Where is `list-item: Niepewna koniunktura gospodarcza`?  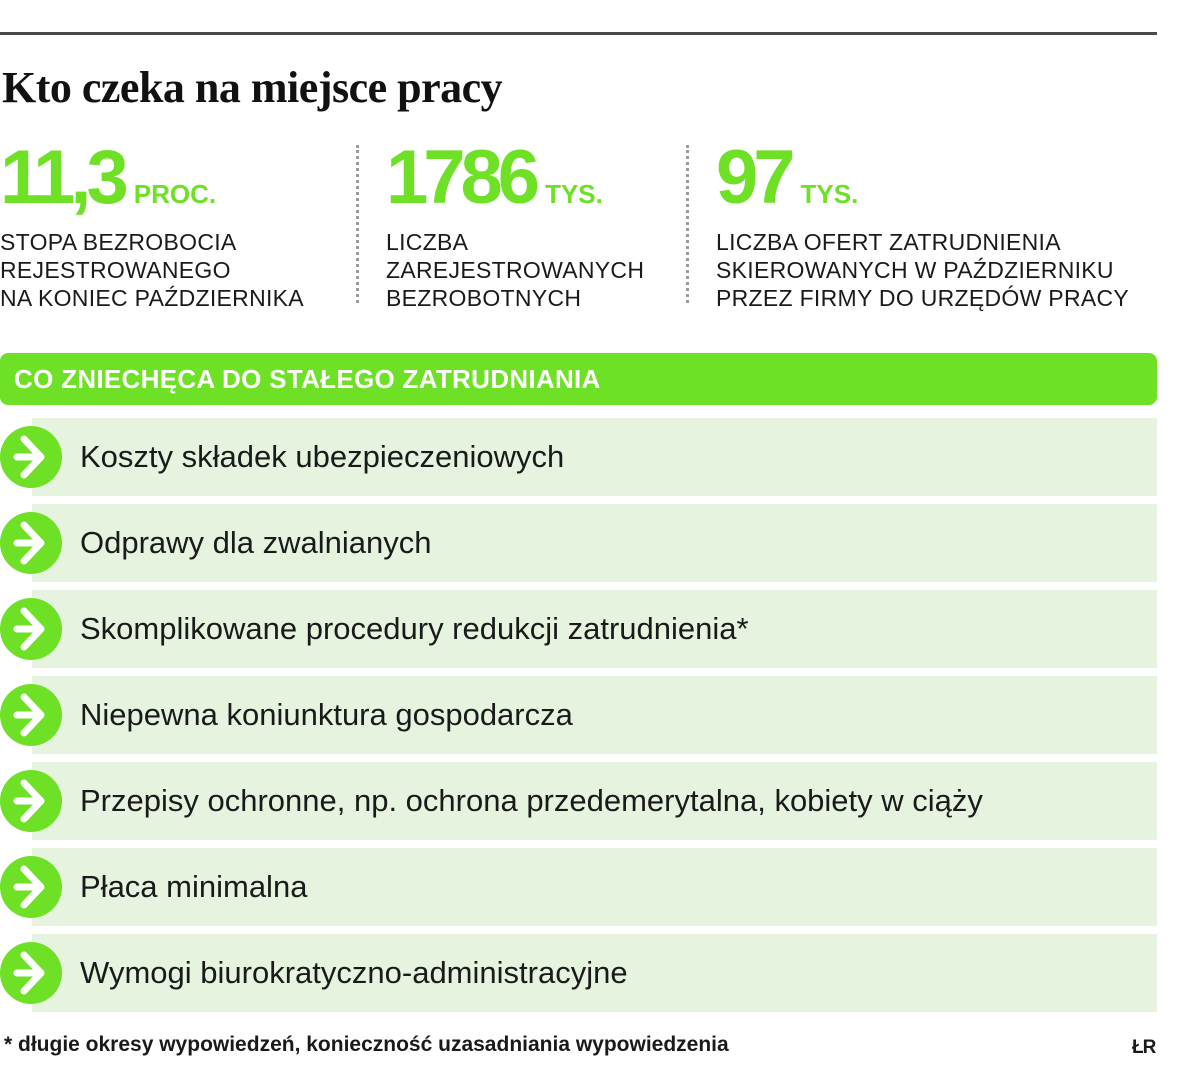
list-item: Niepewna koniunktura gospodarcza is located at coordinates (578, 715).